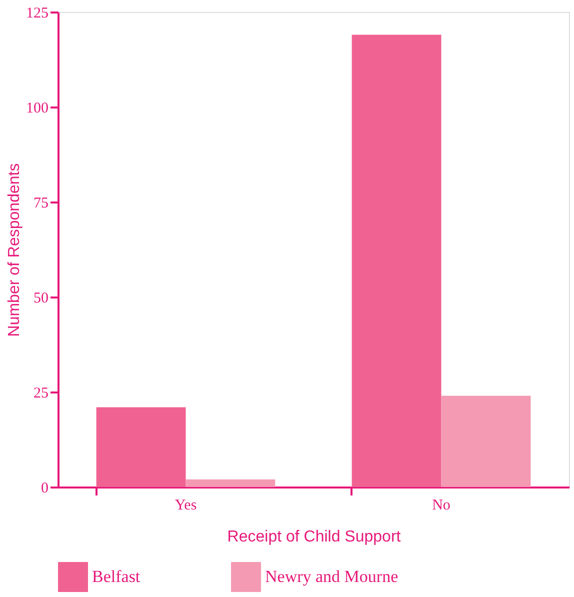 The width and height of the screenshot is (574, 597). I want to click on x-tick-label: Yes, so click(185, 506).